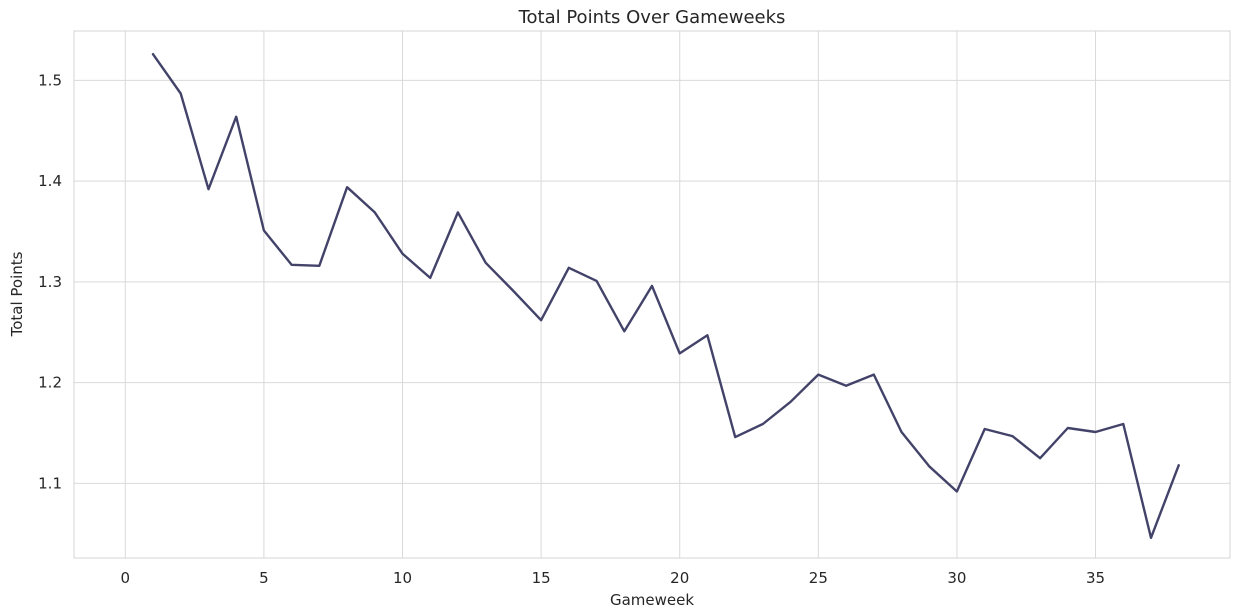  What do you see at coordinates (264, 578) in the screenshot?
I see `x-tick-label-1: 5` at bounding box center [264, 578].